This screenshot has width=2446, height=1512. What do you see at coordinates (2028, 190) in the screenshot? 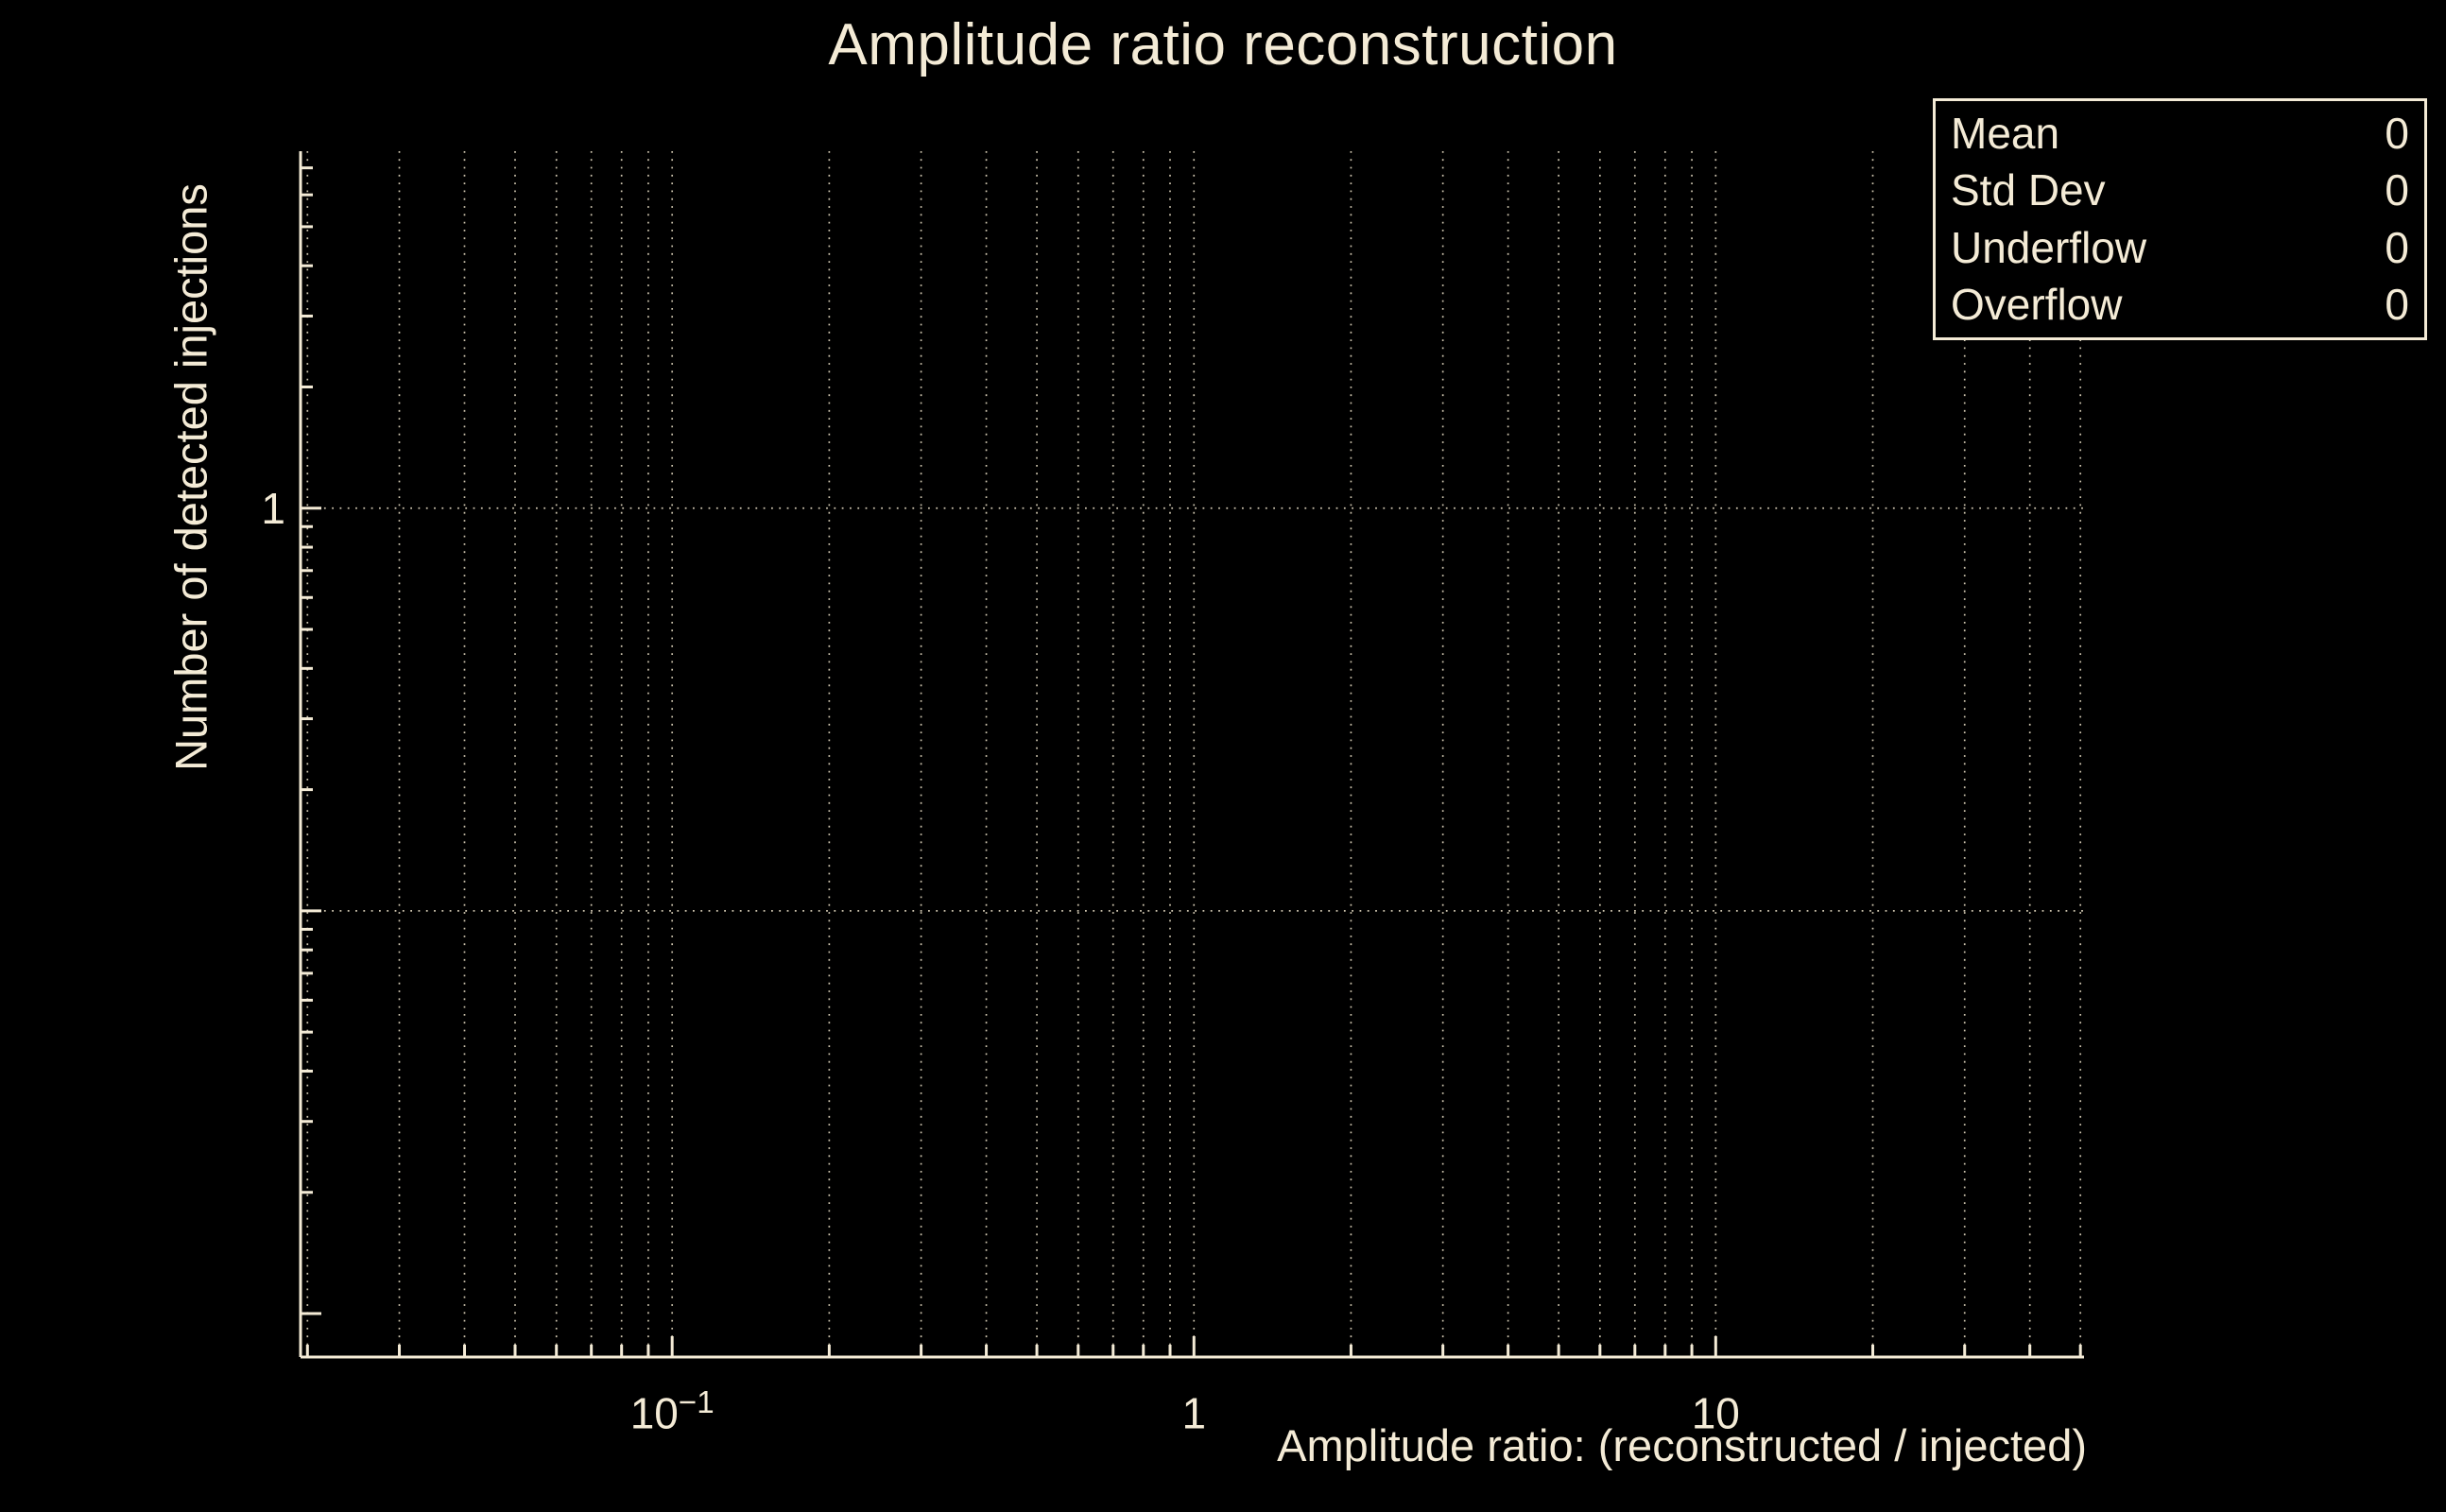
I see `stats-label: Std Dev` at bounding box center [2028, 190].